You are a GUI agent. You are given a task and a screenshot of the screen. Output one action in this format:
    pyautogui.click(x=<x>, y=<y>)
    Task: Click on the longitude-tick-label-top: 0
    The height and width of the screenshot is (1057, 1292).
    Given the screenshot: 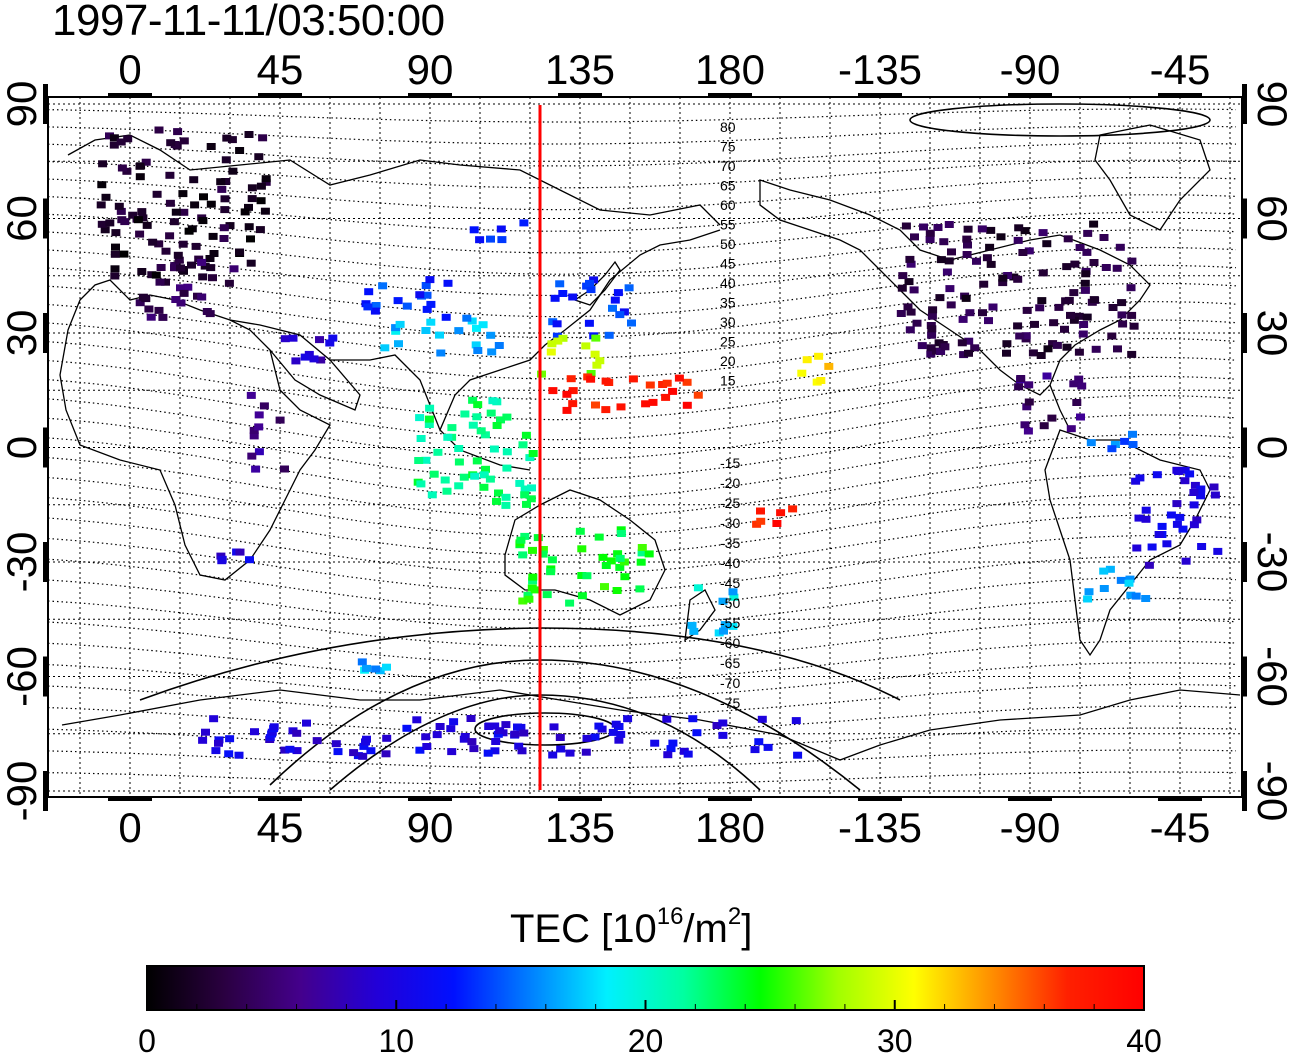 What is the action you would take?
    pyautogui.click(x=129, y=69)
    